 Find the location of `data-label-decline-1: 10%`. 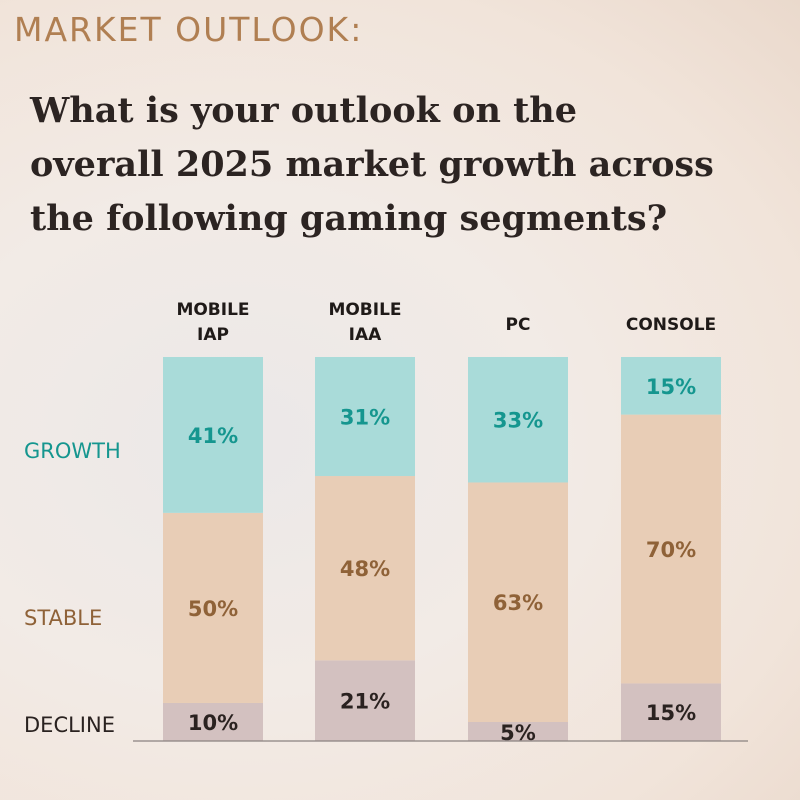

data-label-decline-1: 10% is located at coordinates (213, 723).